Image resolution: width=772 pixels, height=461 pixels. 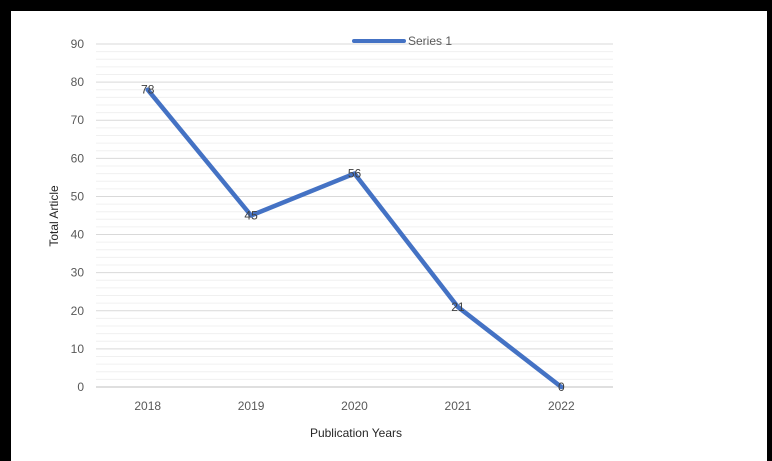 What do you see at coordinates (78, 158) in the screenshot?
I see `y-tick-label: 60` at bounding box center [78, 158].